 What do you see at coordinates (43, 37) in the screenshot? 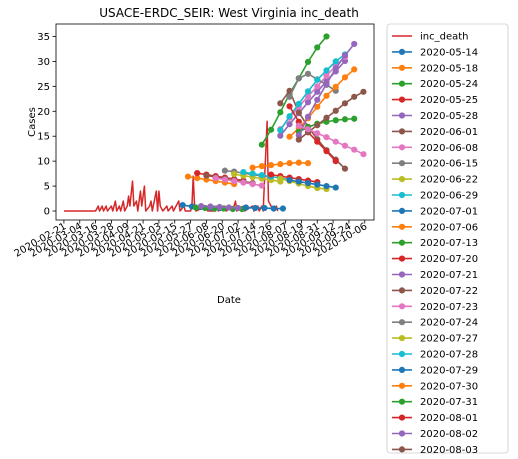
I see `y-tick-label: 35` at bounding box center [43, 37].